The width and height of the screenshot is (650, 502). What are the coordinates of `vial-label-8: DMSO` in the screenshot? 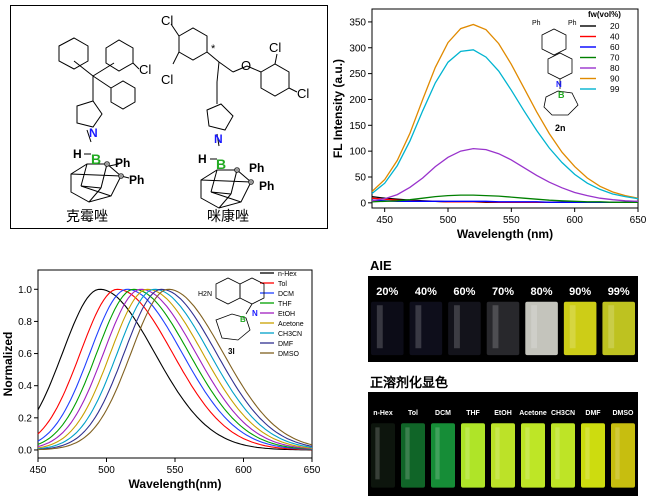 It's located at (624, 413).